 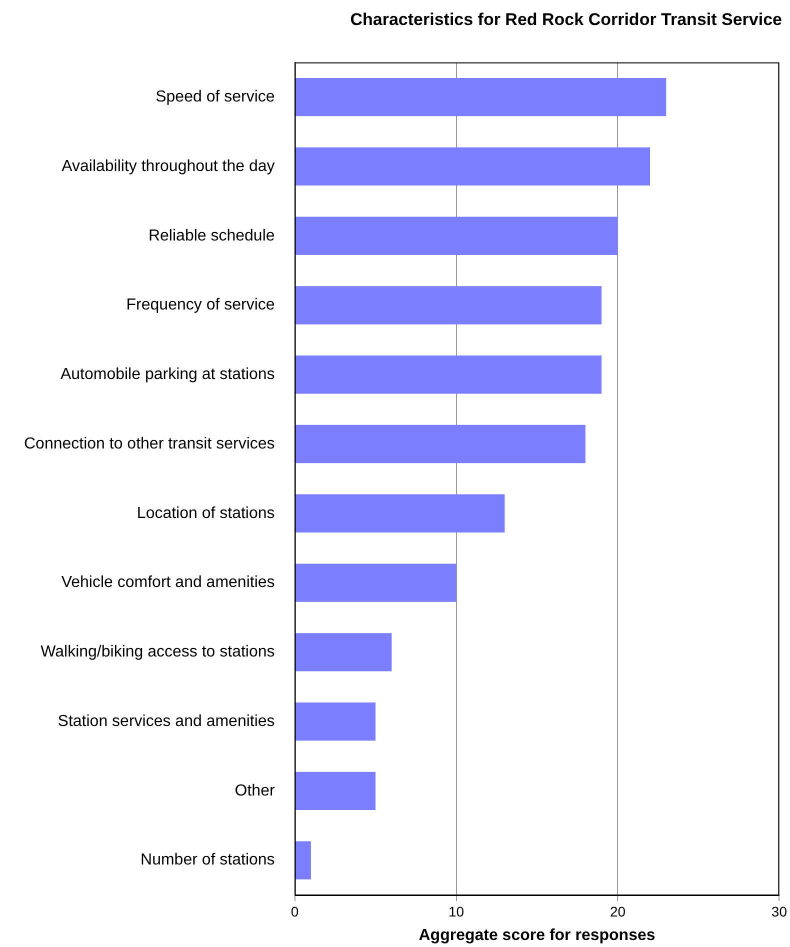 What do you see at coordinates (215, 97) in the screenshot?
I see `y-tick-label: Speed of service` at bounding box center [215, 97].